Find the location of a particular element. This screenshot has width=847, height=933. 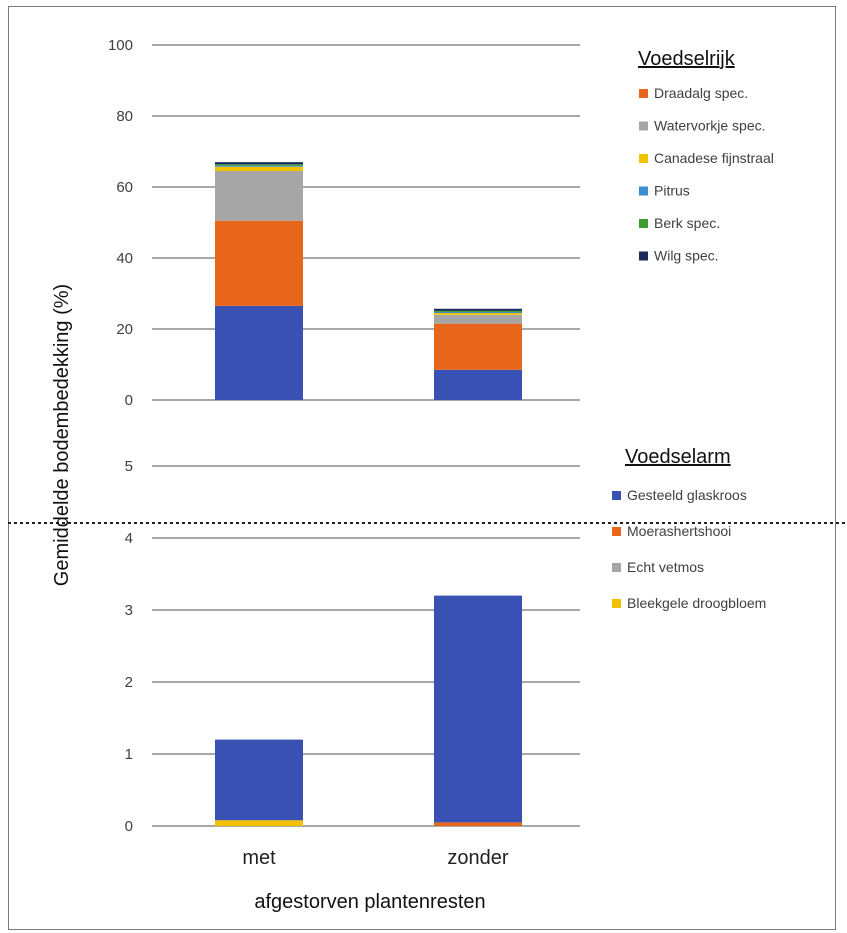

upper-bar-met-watervorkje-spec- is located at coordinates (259, 196).